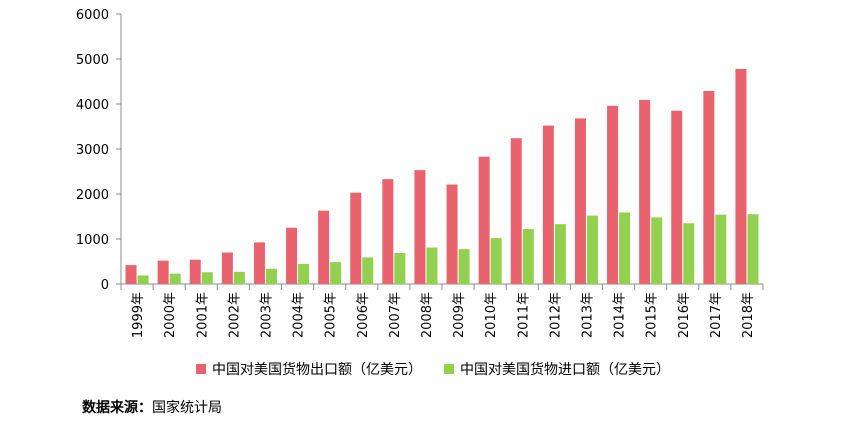 This screenshot has height=424, width=848. What do you see at coordinates (684, 315) in the screenshot?
I see `x-category-label: 2016年` at bounding box center [684, 315].